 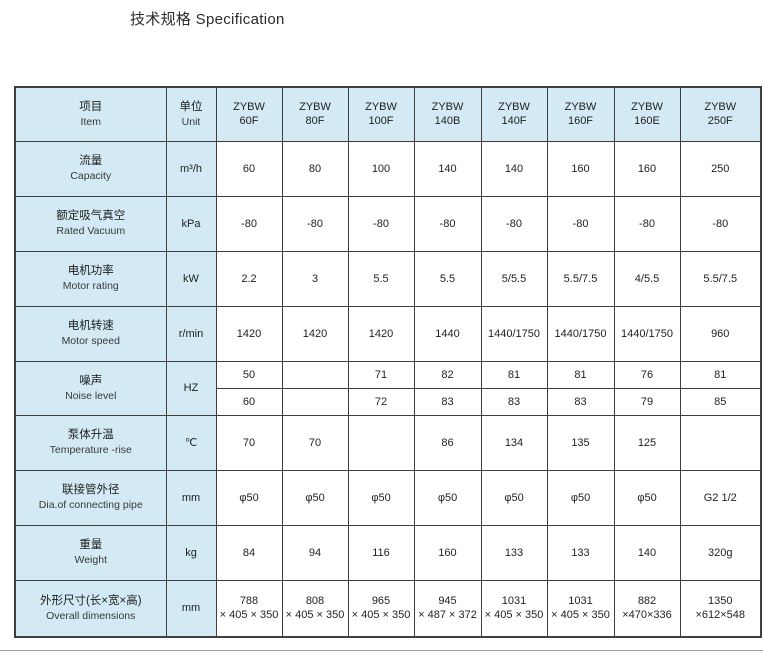 What do you see at coordinates (447, 114) in the screenshot?
I see `header-model-140b: ZYBW 140B` at bounding box center [447, 114].